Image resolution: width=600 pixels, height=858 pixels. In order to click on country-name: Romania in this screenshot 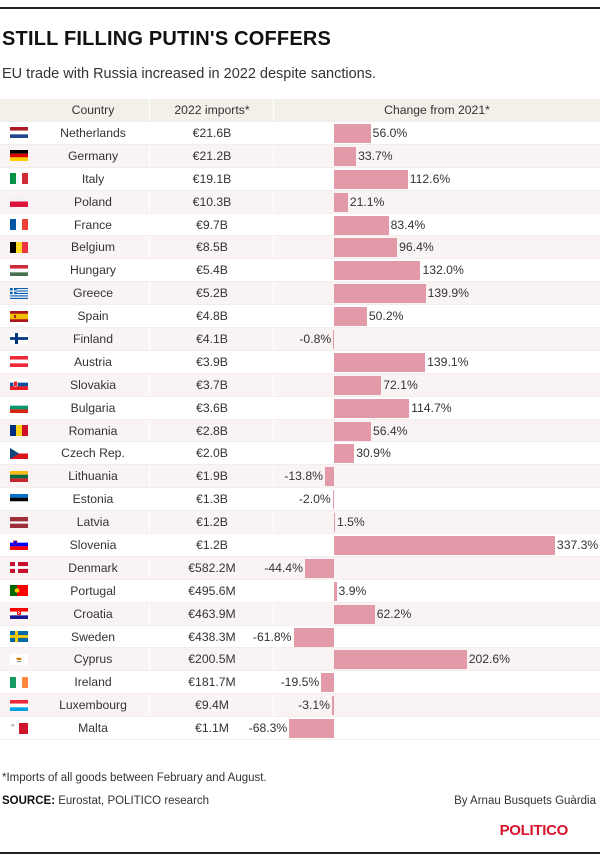, I will do `click(93, 430)`.